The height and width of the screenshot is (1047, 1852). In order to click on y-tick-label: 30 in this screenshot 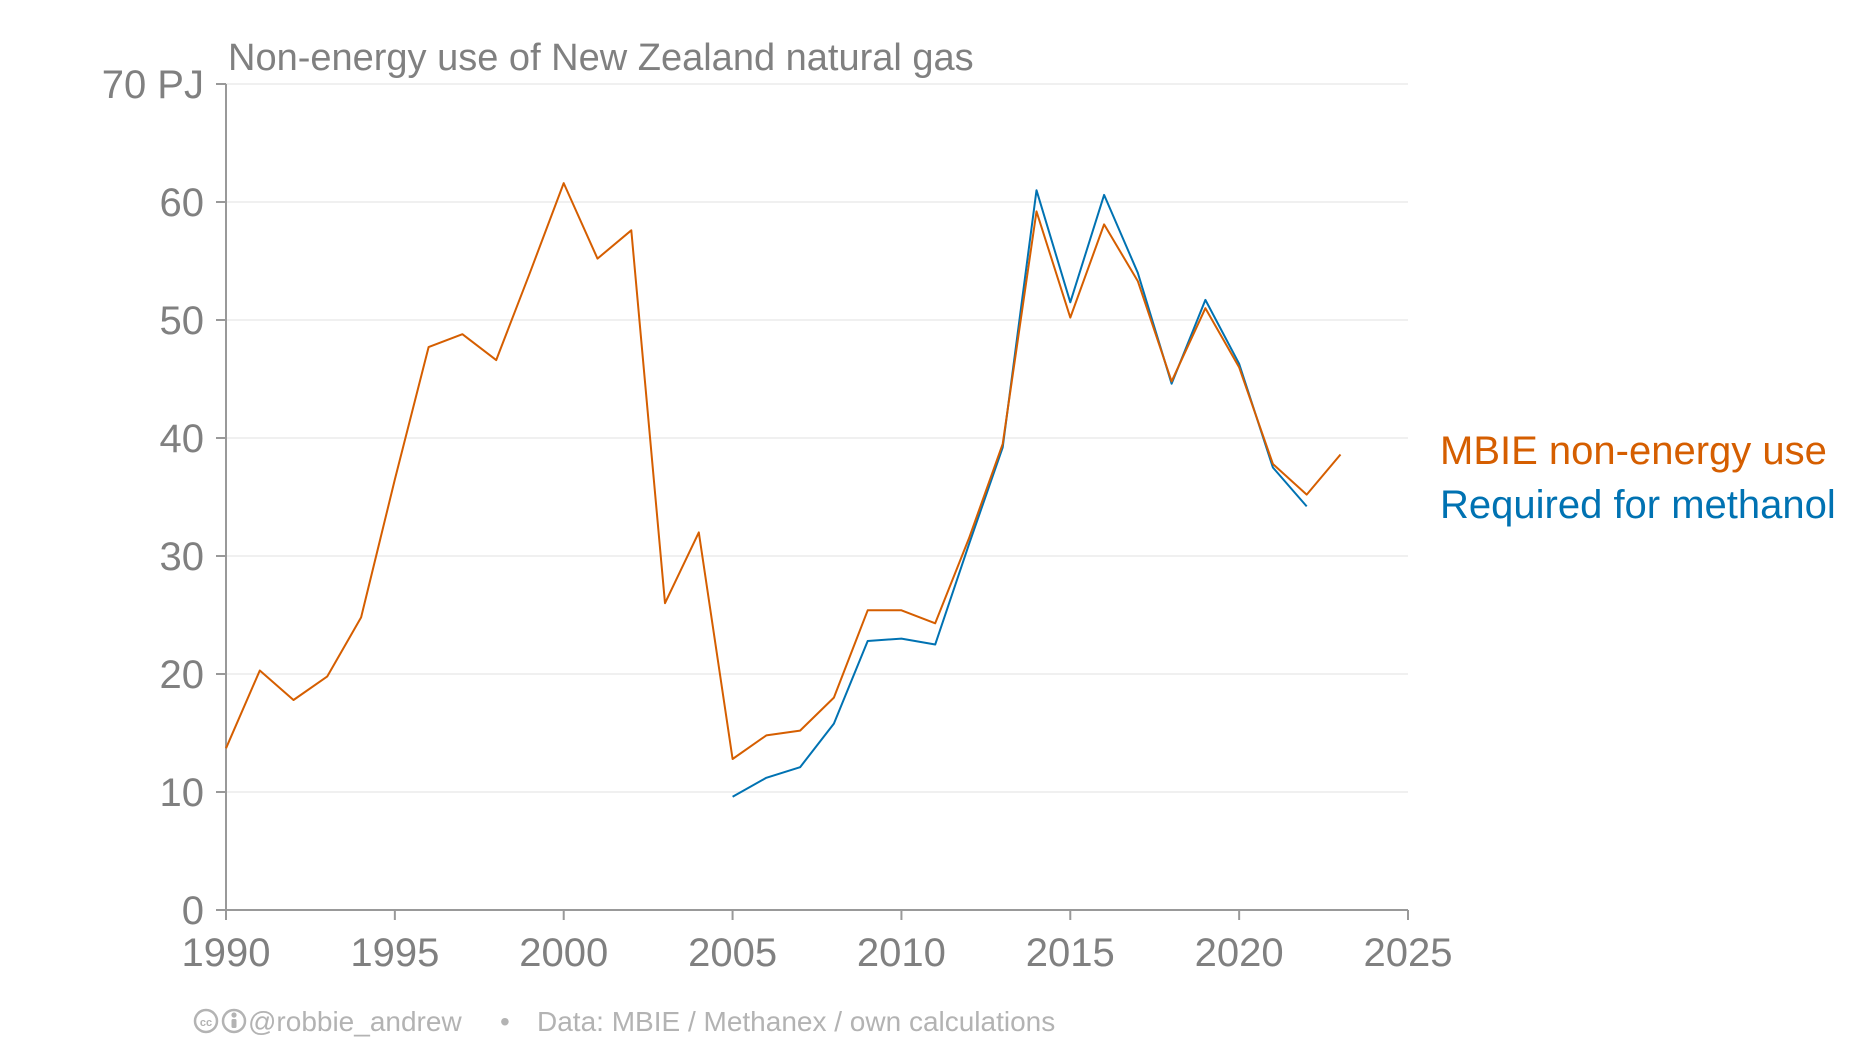, I will do `click(182, 557)`.